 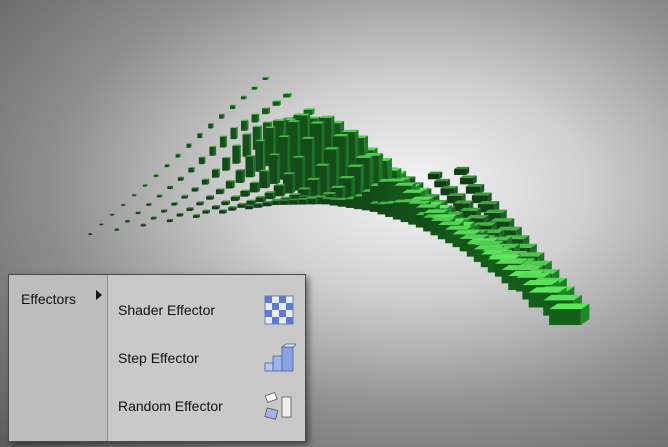 I want to click on shader-effector-icon, so click(x=279, y=310).